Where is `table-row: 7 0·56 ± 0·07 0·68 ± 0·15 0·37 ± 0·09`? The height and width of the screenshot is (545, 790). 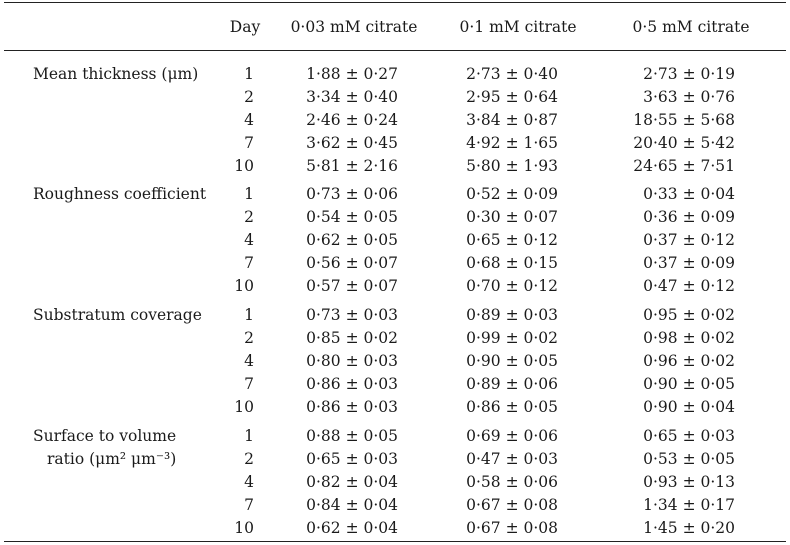
table-row: 7 0·56 ± 0·07 0·68 ± 0·15 0·37 ± 0·09 is located at coordinates (395, 263).